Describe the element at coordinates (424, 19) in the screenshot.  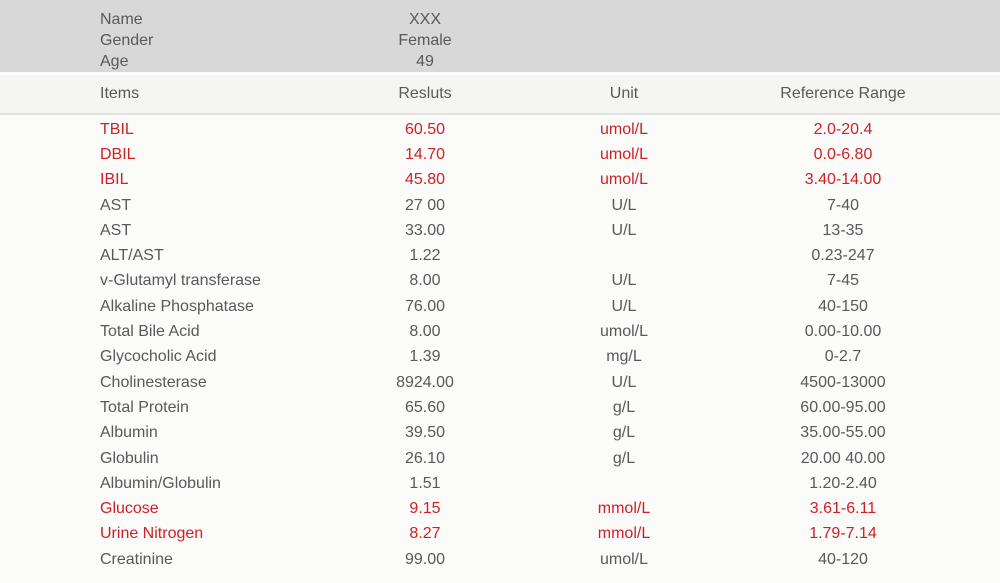
I see `patient-field-value: XXX` at that location.